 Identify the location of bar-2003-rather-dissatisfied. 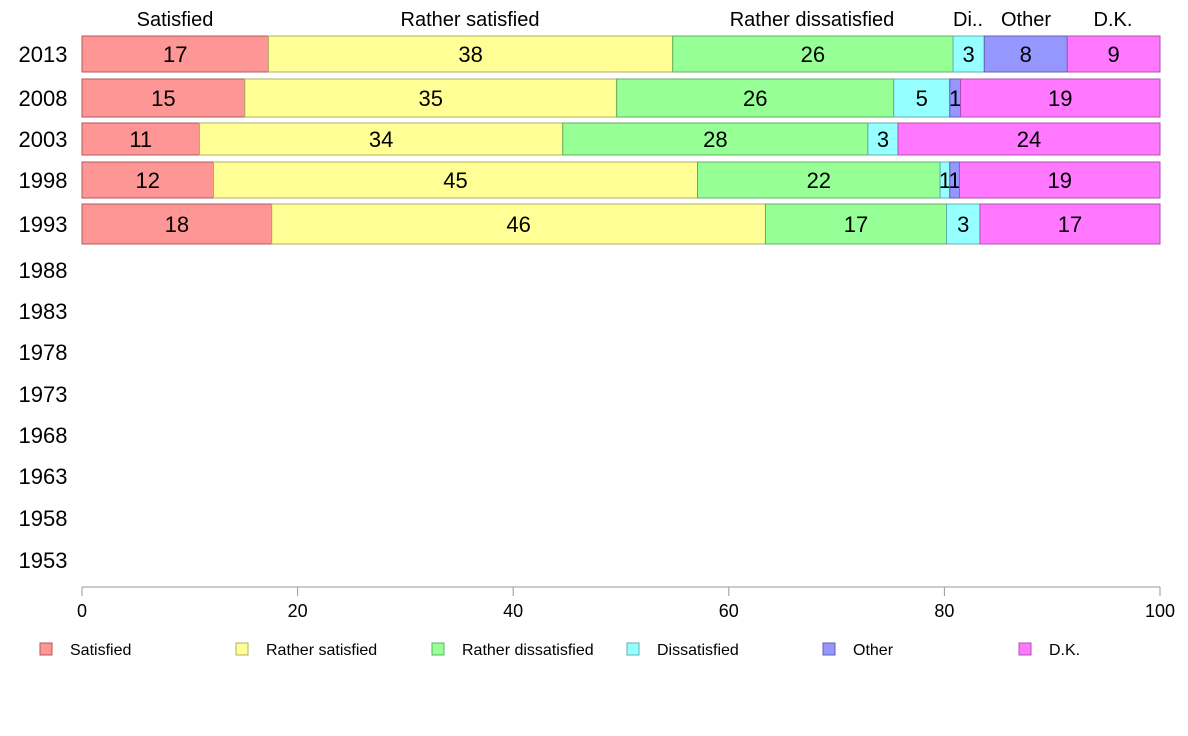
(715, 139).